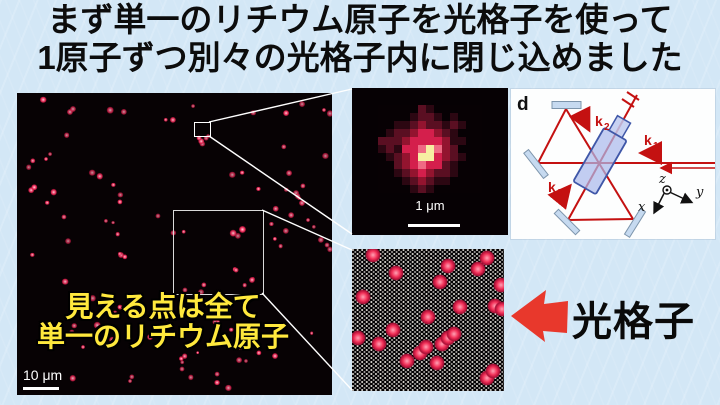 This screenshot has width=720, height=405. What do you see at coordinates (567, 222) in the screenshot?
I see `mirror-bottom-left` at bounding box center [567, 222].